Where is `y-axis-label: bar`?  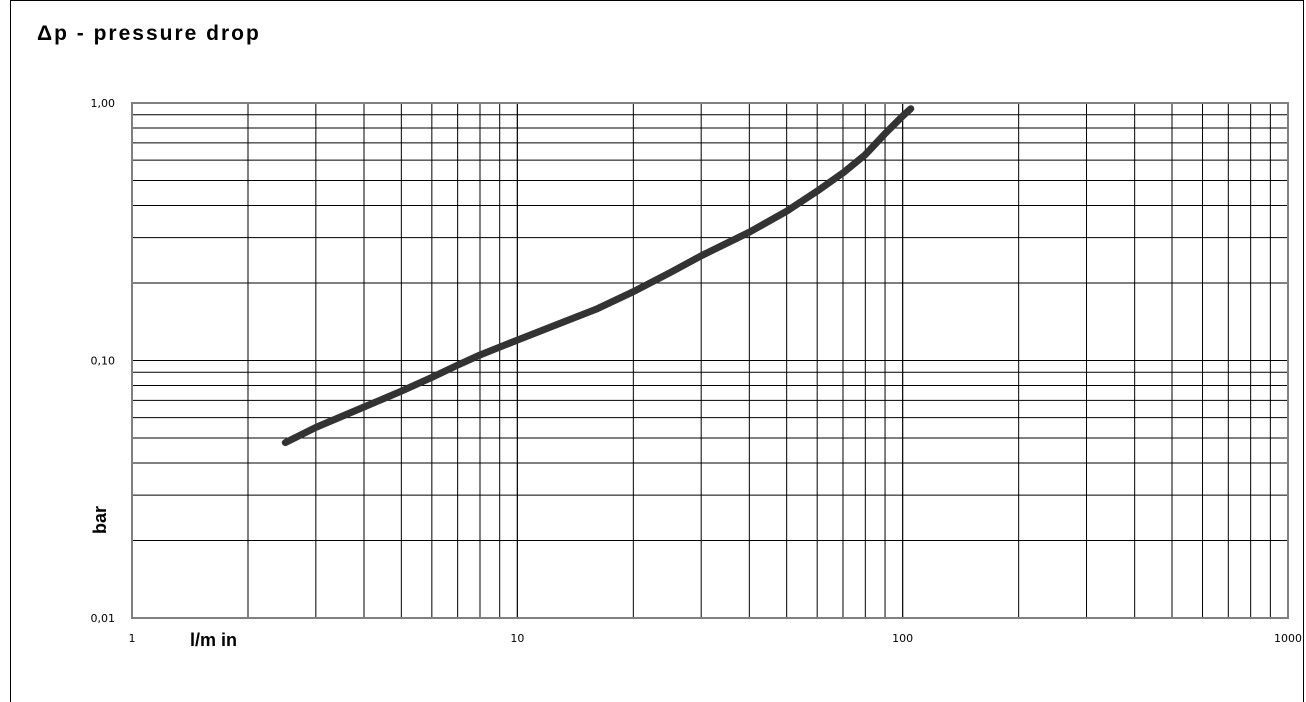
y-axis-label: bar is located at coordinates (100, 520).